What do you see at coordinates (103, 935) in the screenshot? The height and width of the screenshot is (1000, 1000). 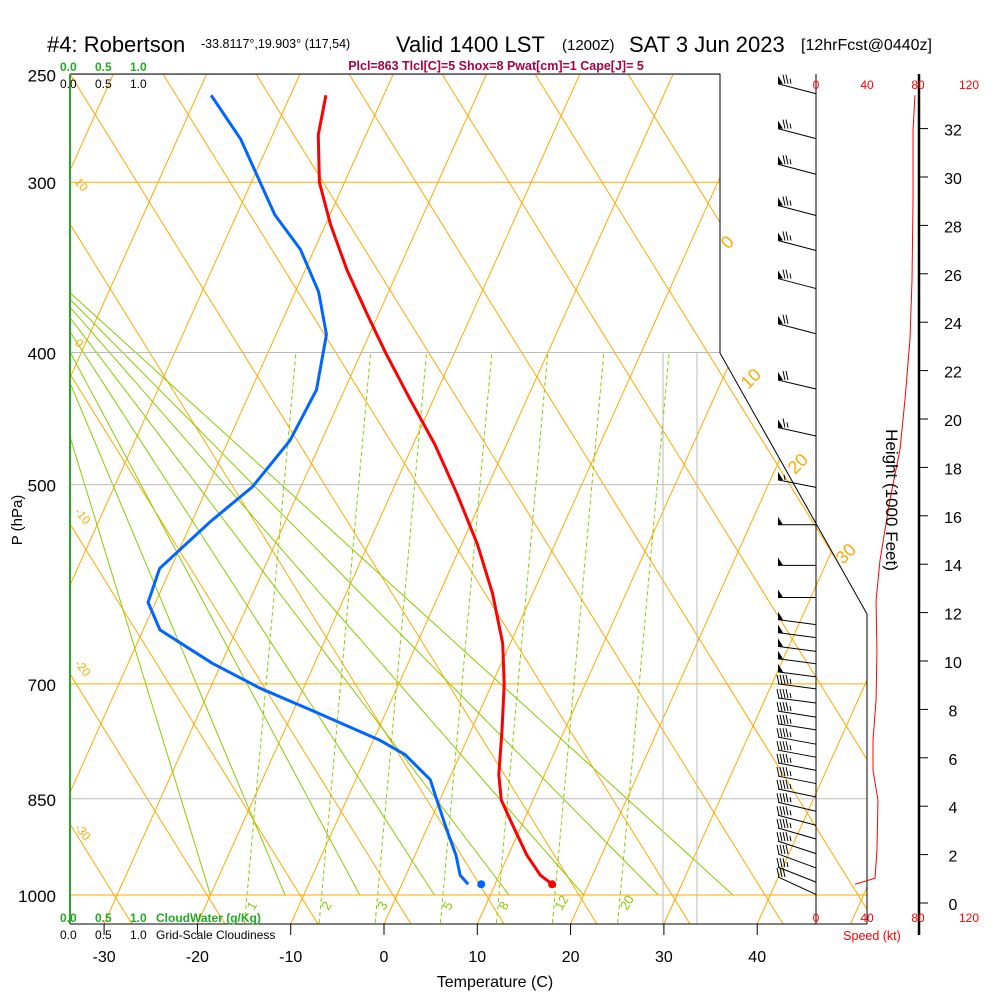 I see `cloudiness-tick-bottom: 0.5` at bounding box center [103, 935].